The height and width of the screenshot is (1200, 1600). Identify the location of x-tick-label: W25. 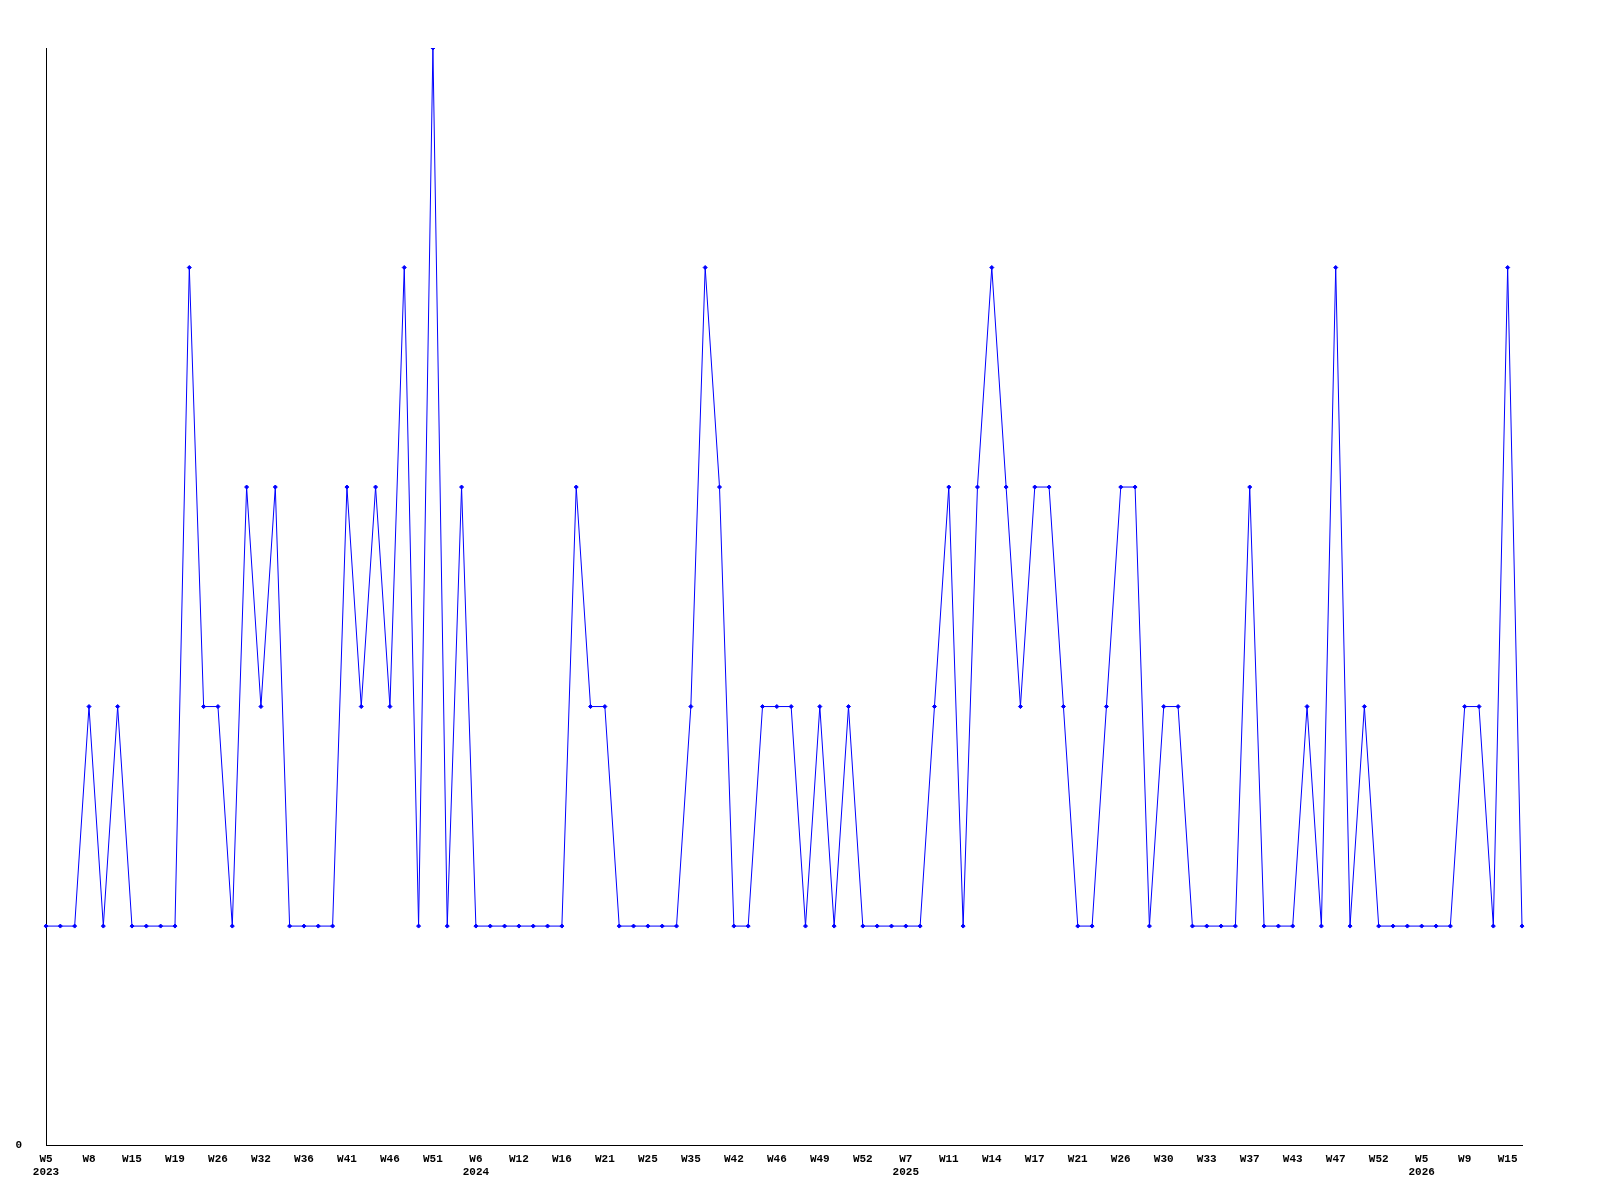
(648, 1158).